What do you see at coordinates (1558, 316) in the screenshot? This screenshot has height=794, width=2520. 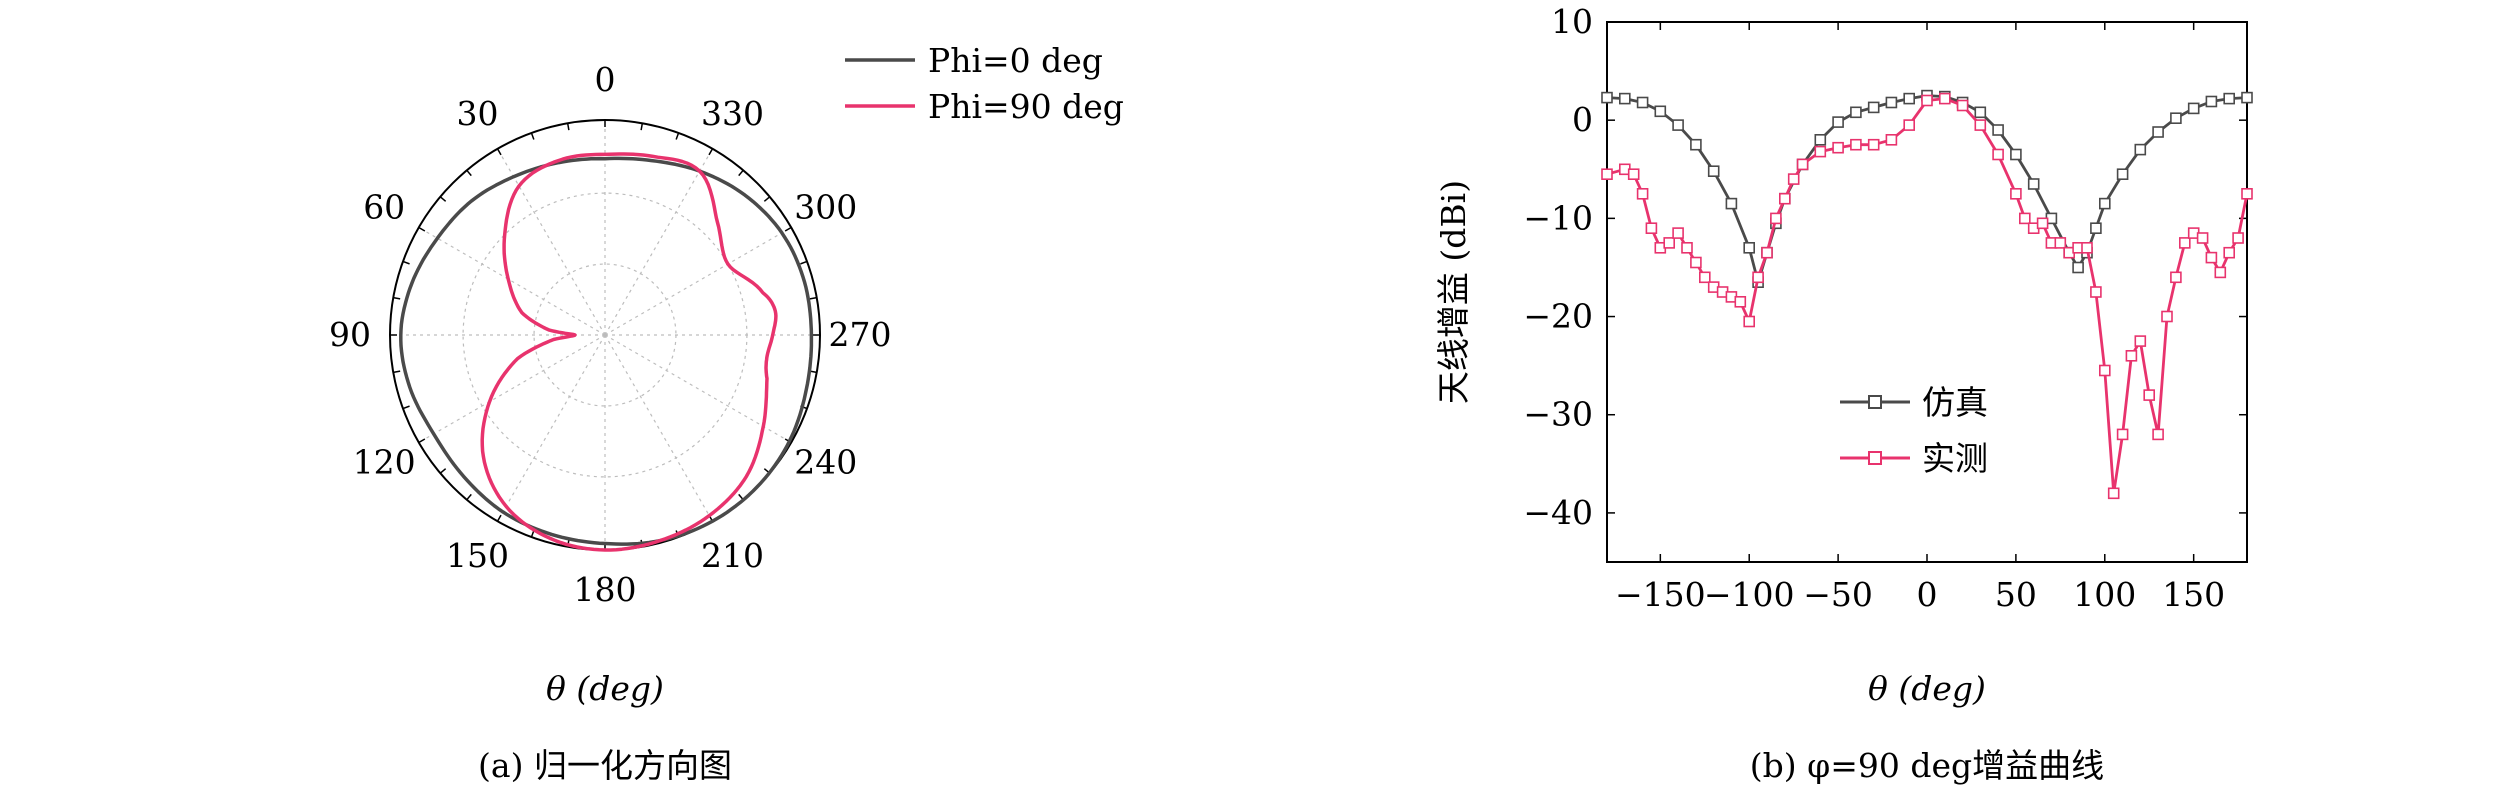 I see `y-tick-label: −20` at bounding box center [1558, 316].